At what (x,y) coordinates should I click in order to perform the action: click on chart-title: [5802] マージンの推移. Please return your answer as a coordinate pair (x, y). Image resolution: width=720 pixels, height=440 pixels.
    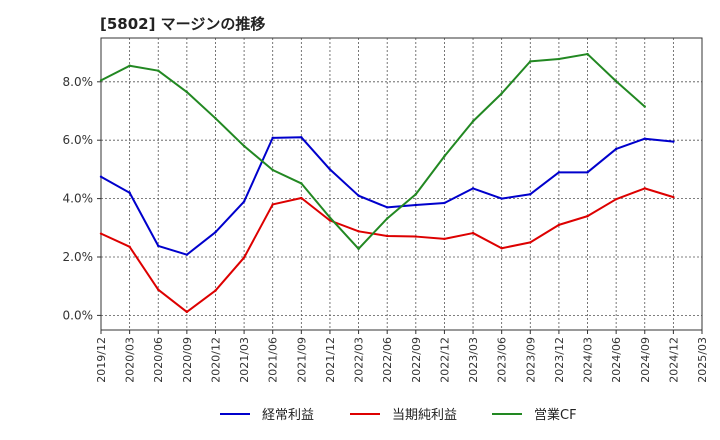
    Looking at the image, I should click on (183, 24).